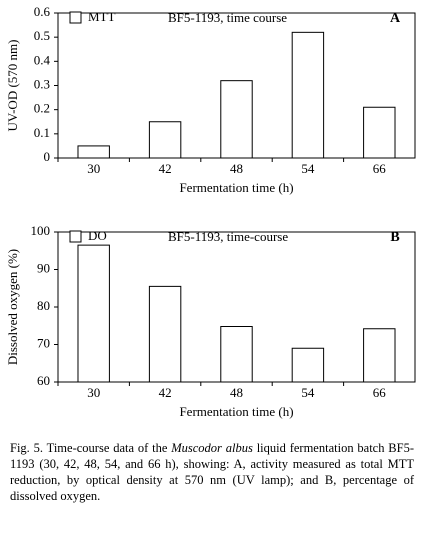 Image resolution: width=424 pixels, height=540 pixels. Describe the element at coordinates (47, 156) in the screenshot. I see `y-tick-label: 0` at that location.